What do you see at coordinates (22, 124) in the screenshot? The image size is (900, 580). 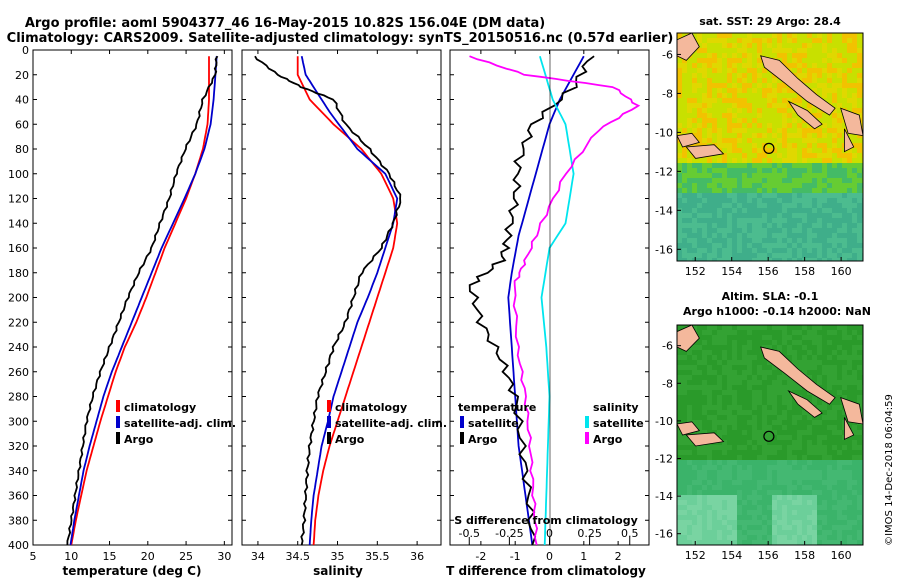 I see `depth-tick-label: 60` at bounding box center [22, 124].